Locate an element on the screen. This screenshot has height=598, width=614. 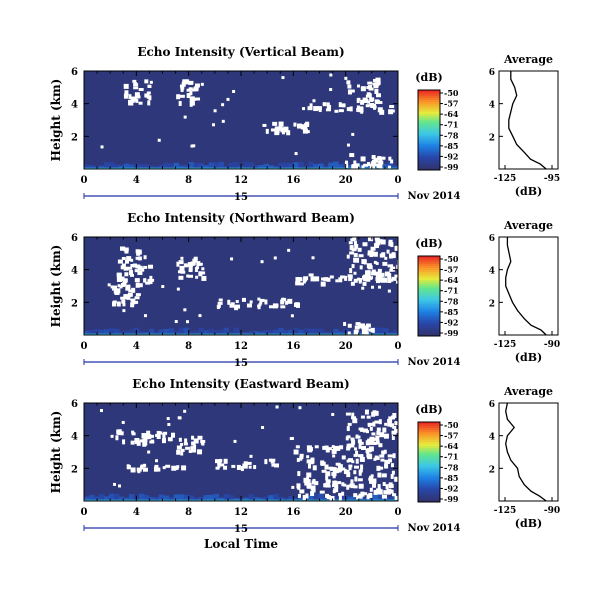
colorbar-frame is located at coordinates (429, 296).